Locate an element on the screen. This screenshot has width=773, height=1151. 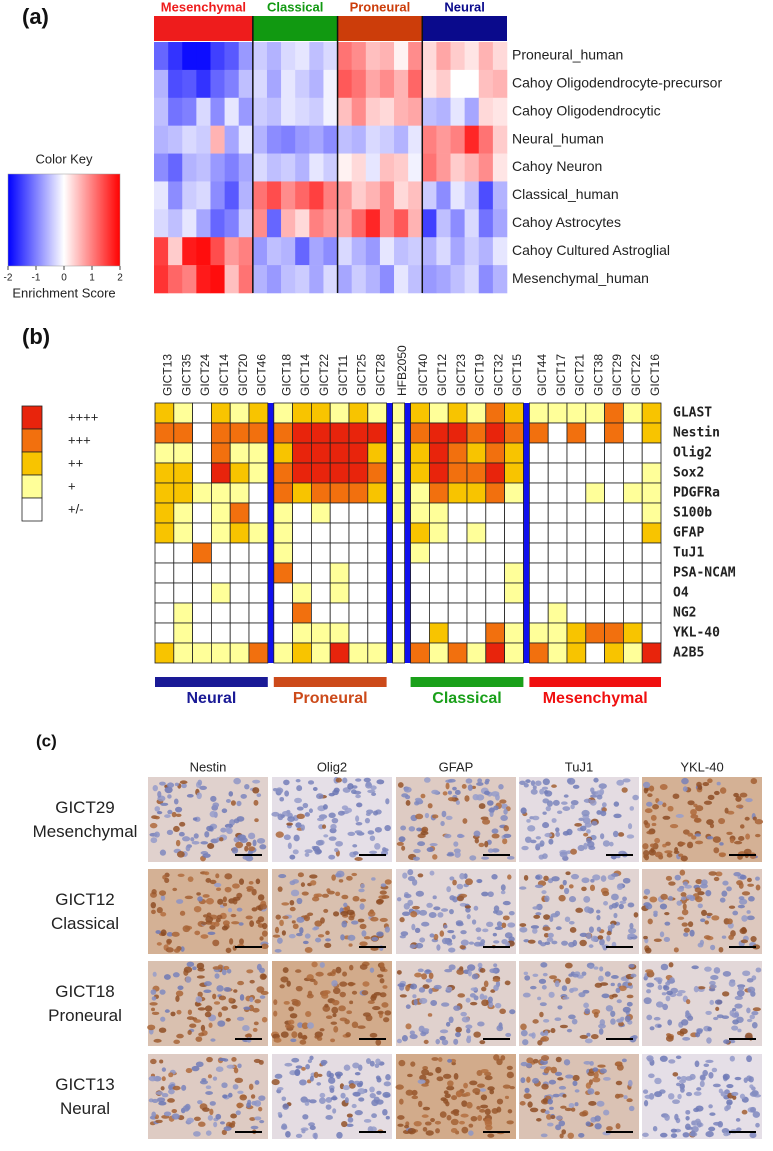
row-label: NG2 is located at coordinates (684, 613).